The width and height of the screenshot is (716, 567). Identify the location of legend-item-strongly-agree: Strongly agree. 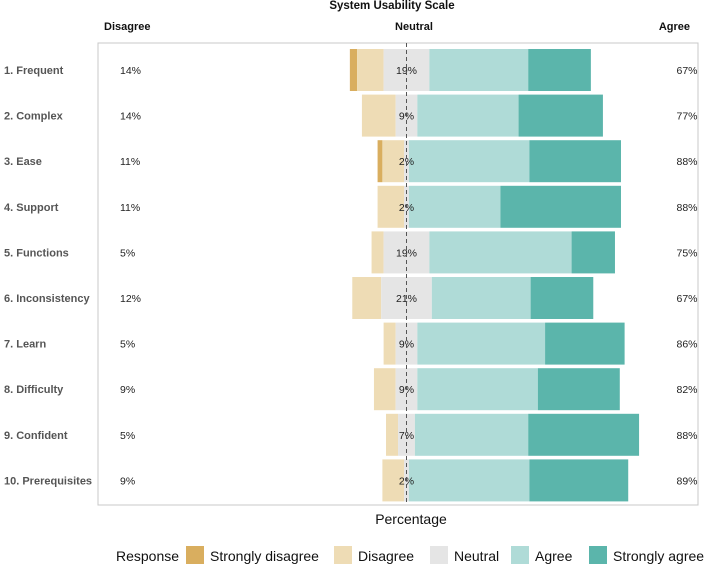
(646, 555).